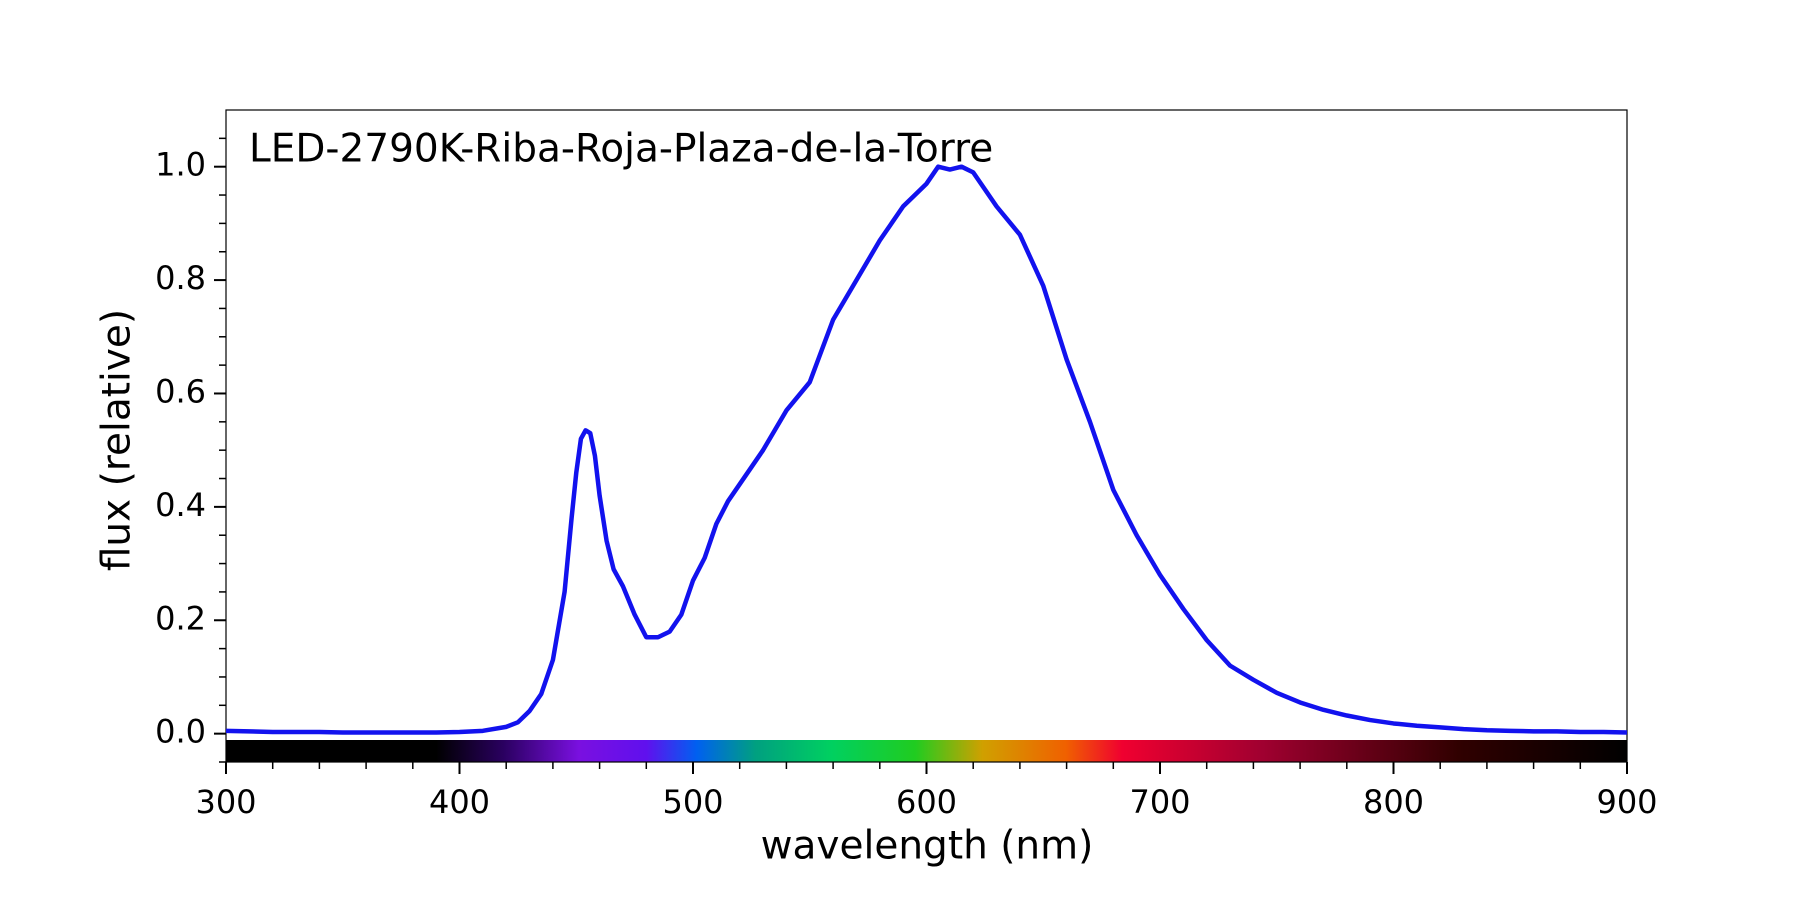 Image resolution: width=1800 pixels, height=900 pixels. Describe the element at coordinates (180, 732) in the screenshot. I see `y-tick-label: 0.0` at that location.